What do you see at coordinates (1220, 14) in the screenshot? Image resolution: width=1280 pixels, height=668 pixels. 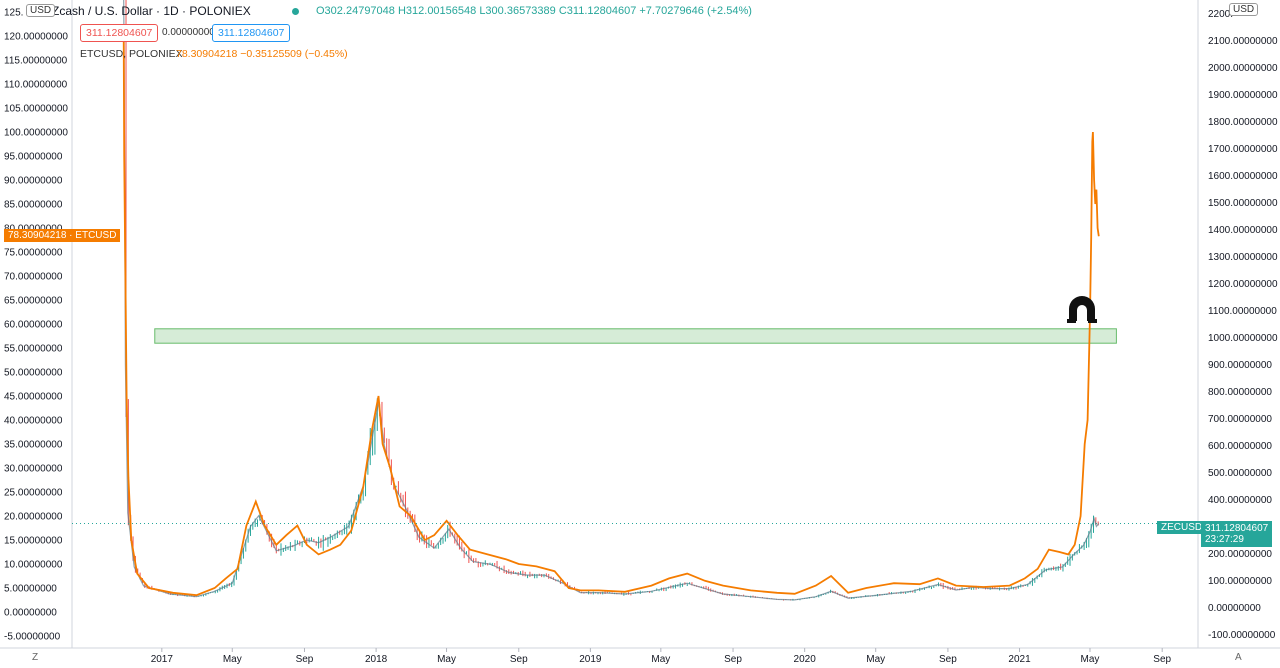 I see `right-tick-label: 2200.` at bounding box center [1220, 14].